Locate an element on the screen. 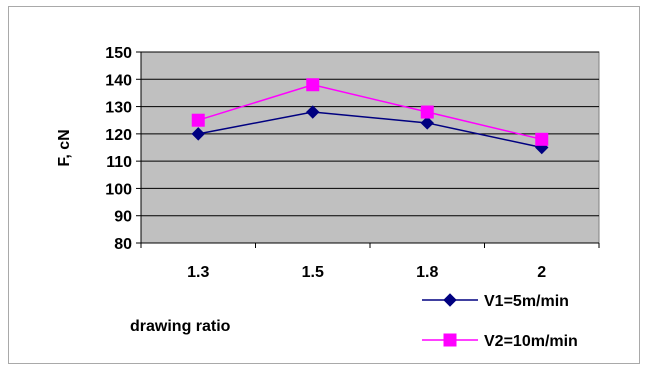 The image size is (651, 374). x-tick-label: 2 is located at coordinates (541, 272).